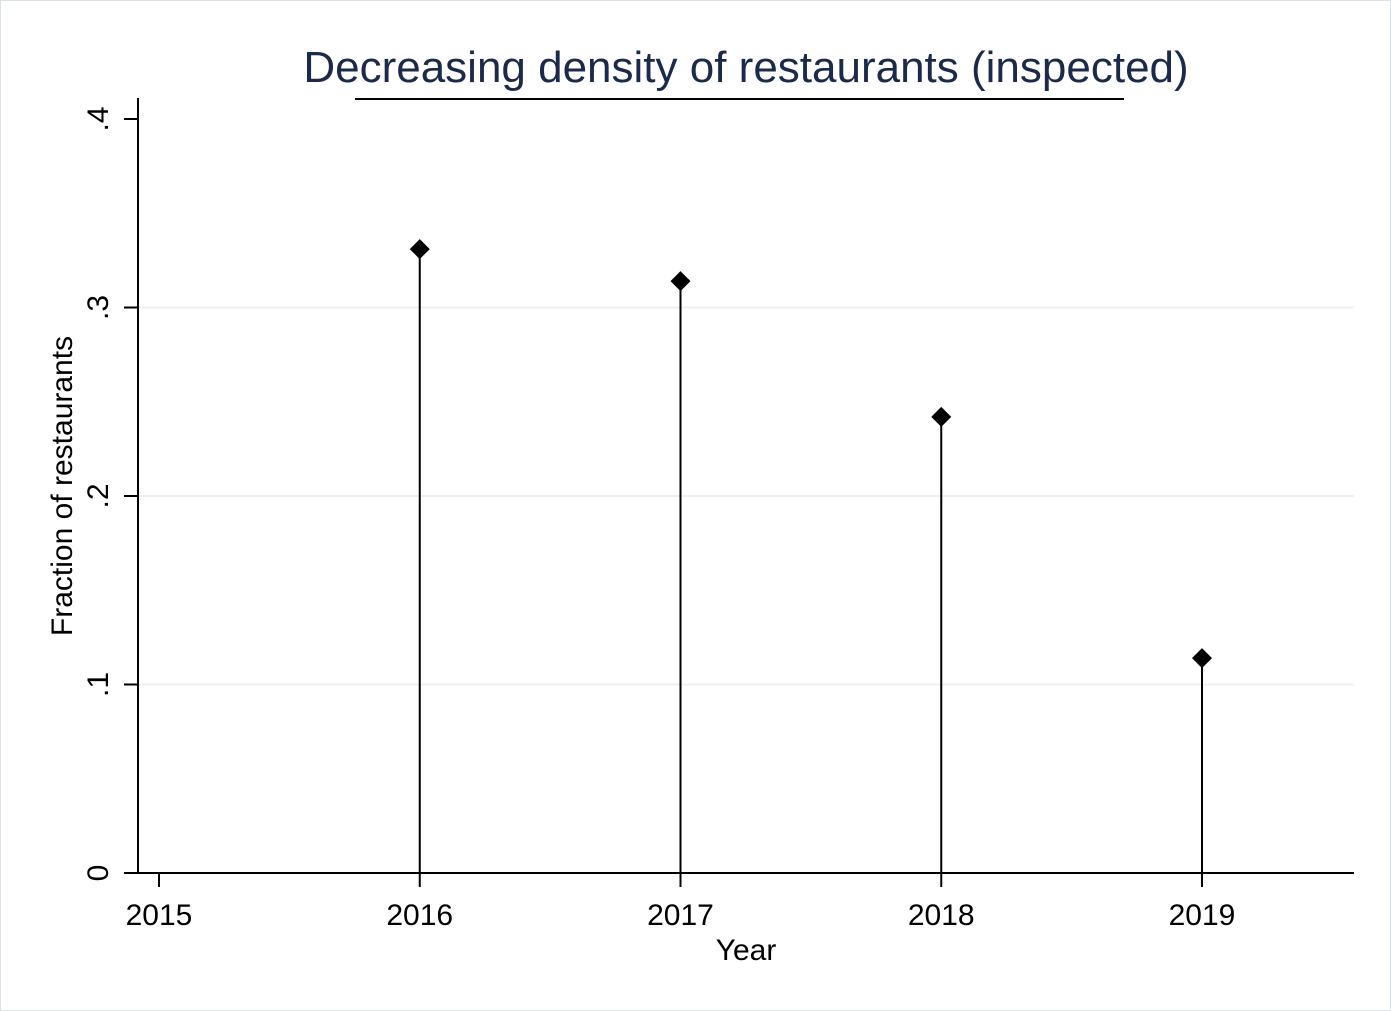 The width and height of the screenshot is (1391, 1011). I want to click on x-tick-label: 2018, so click(941, 915).